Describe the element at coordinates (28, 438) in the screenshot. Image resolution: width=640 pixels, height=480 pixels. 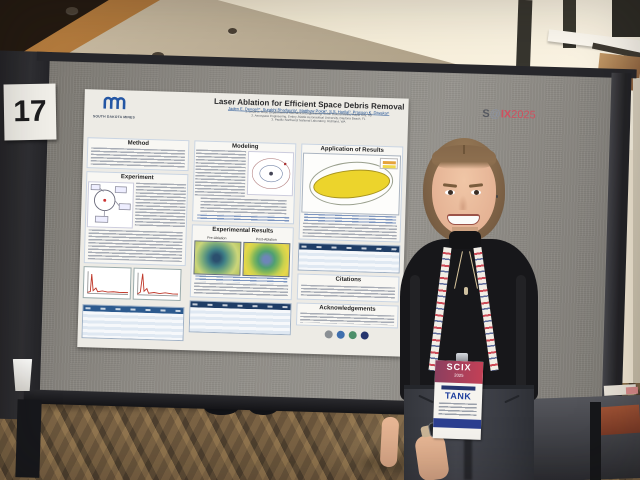
I see `board-leg` at that location.